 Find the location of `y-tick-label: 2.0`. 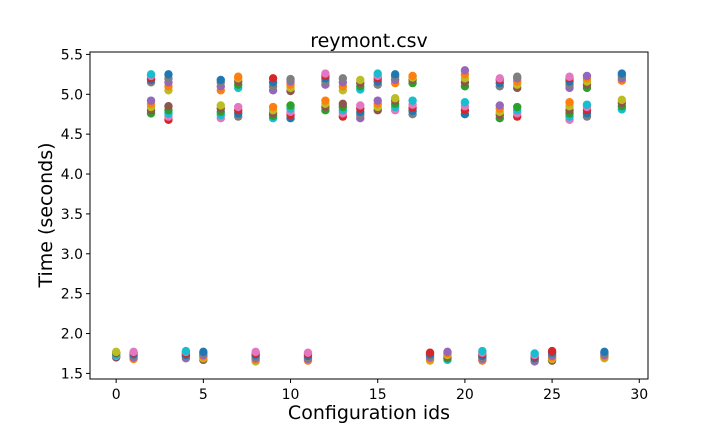

y-tick-label: 2.0 is located at coordinates (72, 335).